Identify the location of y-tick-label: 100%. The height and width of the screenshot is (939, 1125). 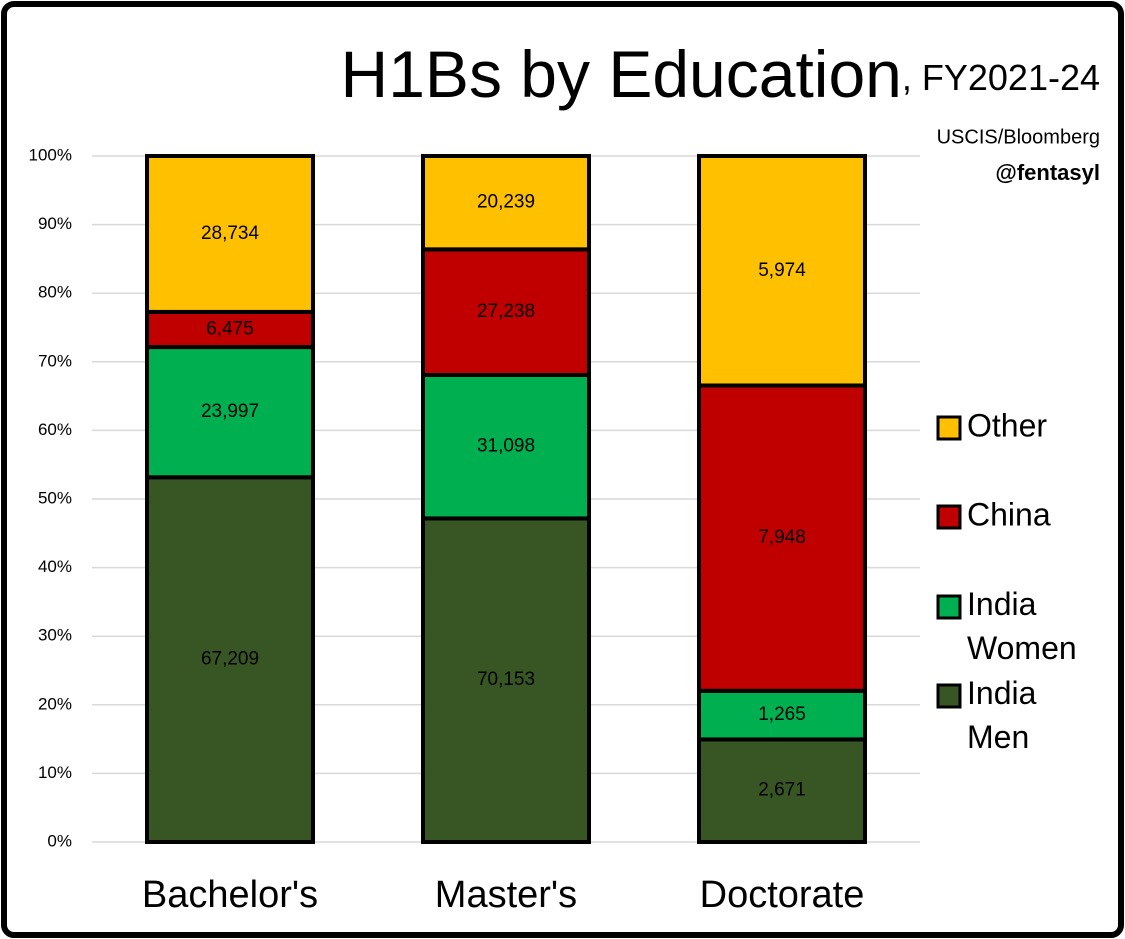
(50, 154).